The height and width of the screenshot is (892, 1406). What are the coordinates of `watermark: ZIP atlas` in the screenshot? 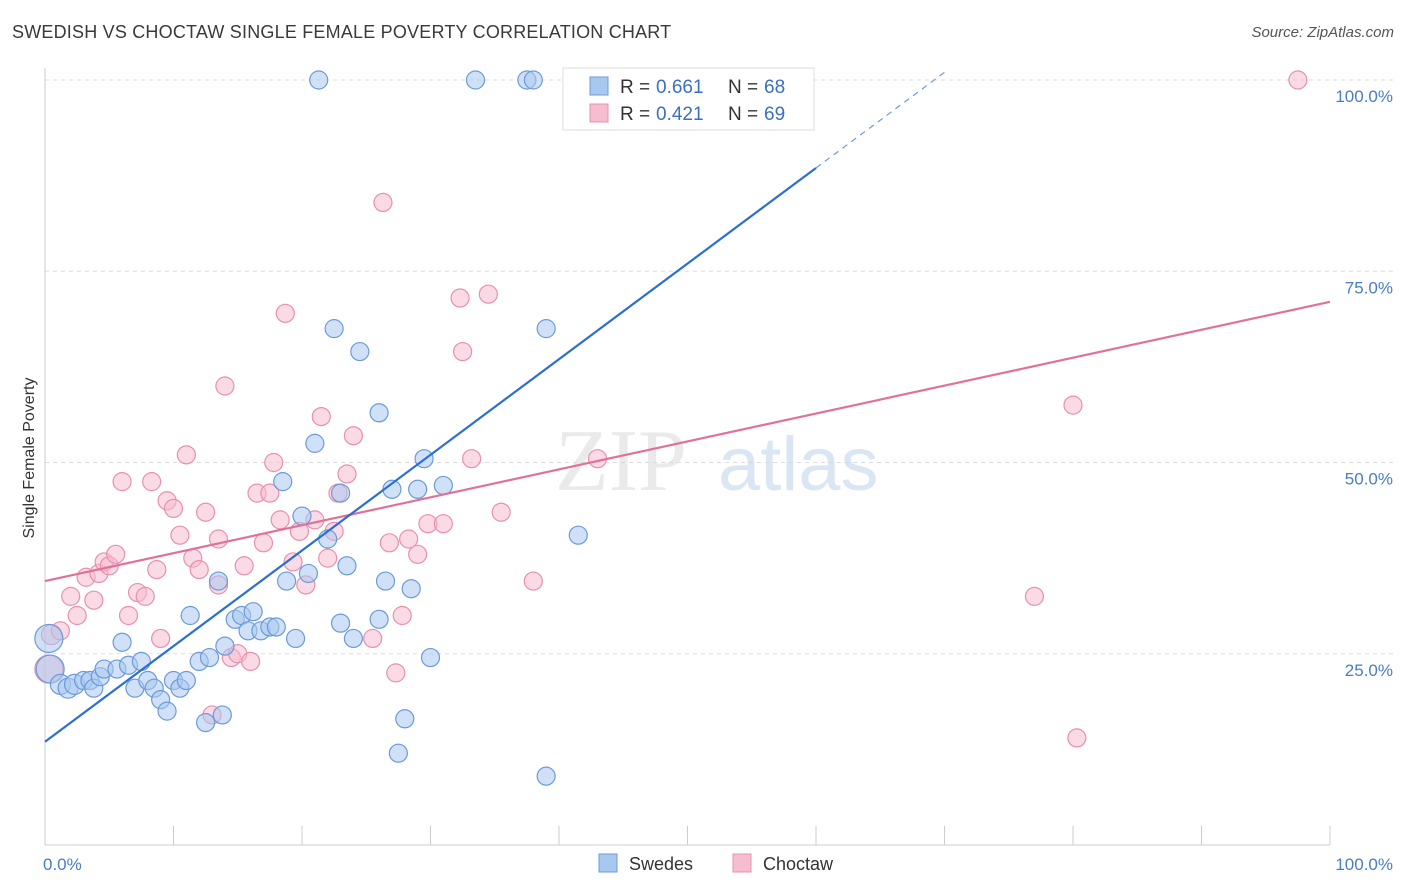 It's located at (717, 461).